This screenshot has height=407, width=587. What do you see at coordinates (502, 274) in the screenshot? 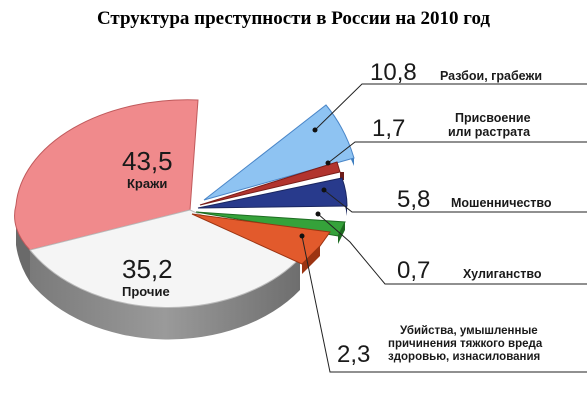
I see `label-name-khuliganstvo: Хулиганство` at bounding box center [502, 274].